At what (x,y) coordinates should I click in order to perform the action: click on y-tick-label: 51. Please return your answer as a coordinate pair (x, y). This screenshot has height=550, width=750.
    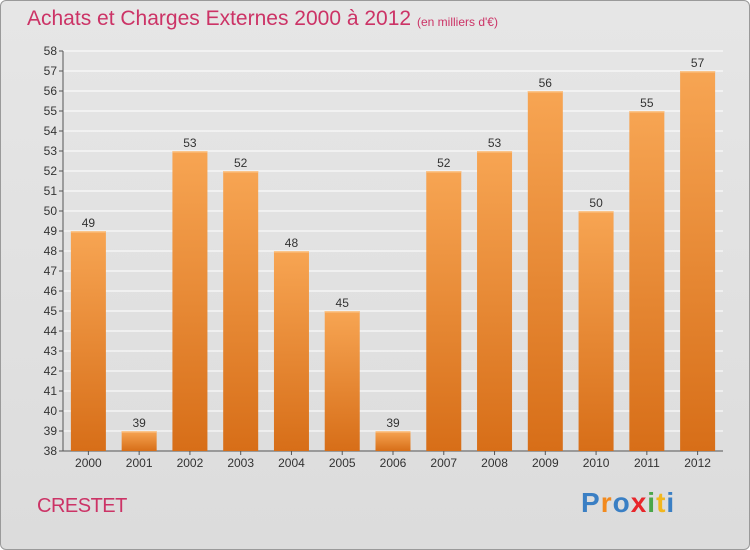
    Looking at the image, I should click on (51, 191).